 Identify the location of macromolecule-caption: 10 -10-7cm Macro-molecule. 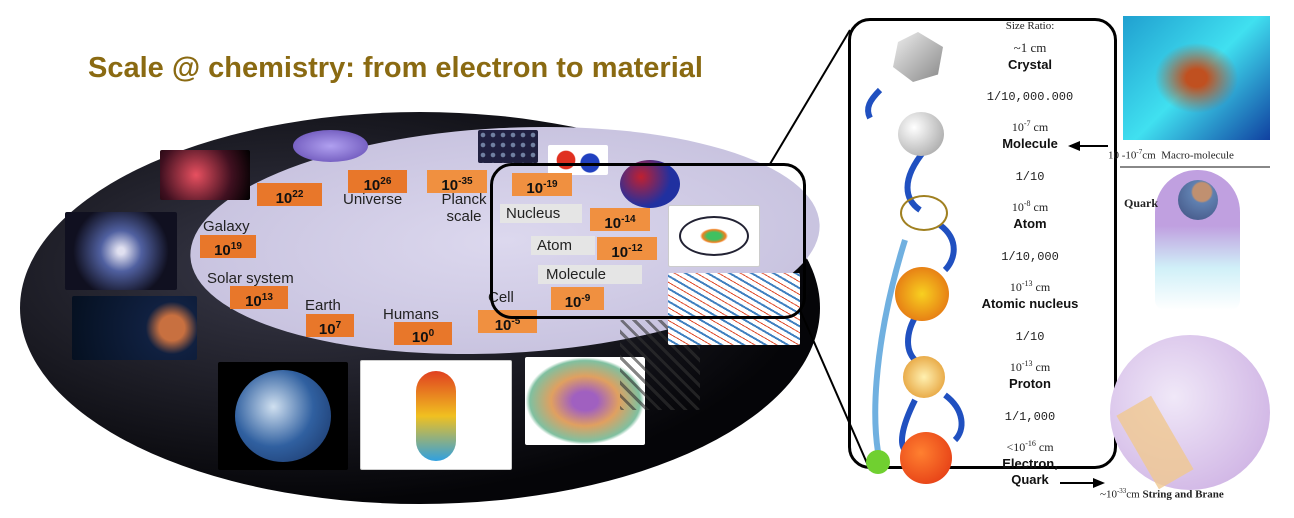
(1171, 155).